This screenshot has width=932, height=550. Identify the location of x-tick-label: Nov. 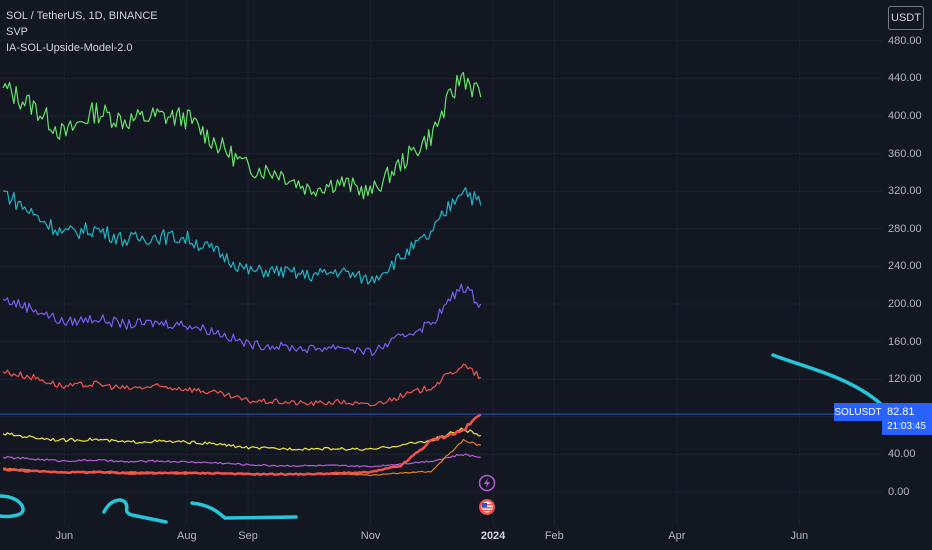
(370, 536).